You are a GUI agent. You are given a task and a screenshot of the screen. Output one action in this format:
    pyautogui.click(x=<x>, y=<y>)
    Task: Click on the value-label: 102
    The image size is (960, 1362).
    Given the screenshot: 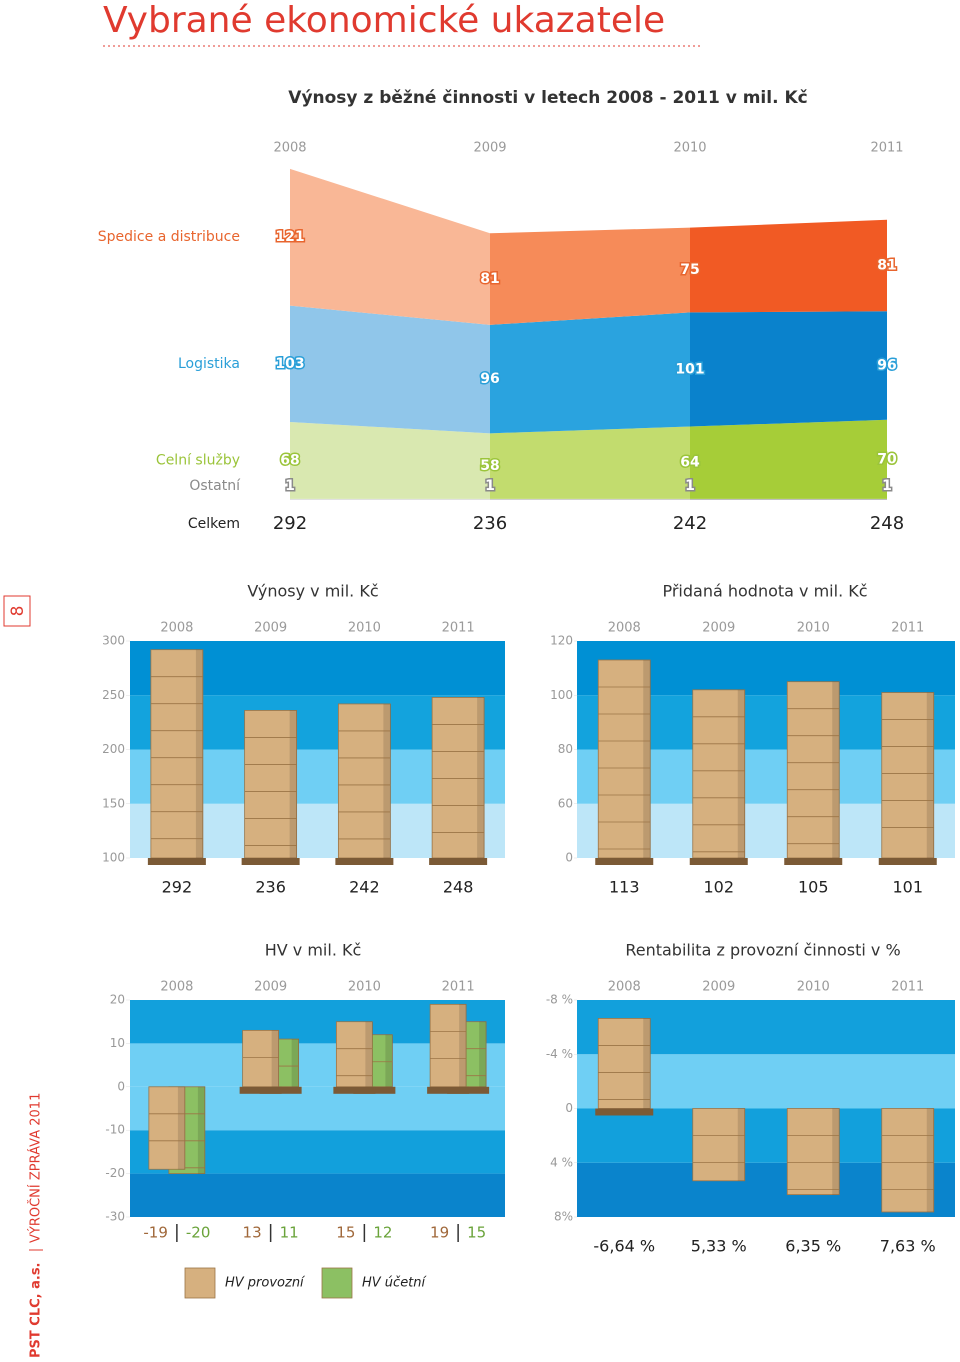 What is the action you would take?
    pyautogui.click(x=718, y=887)
    